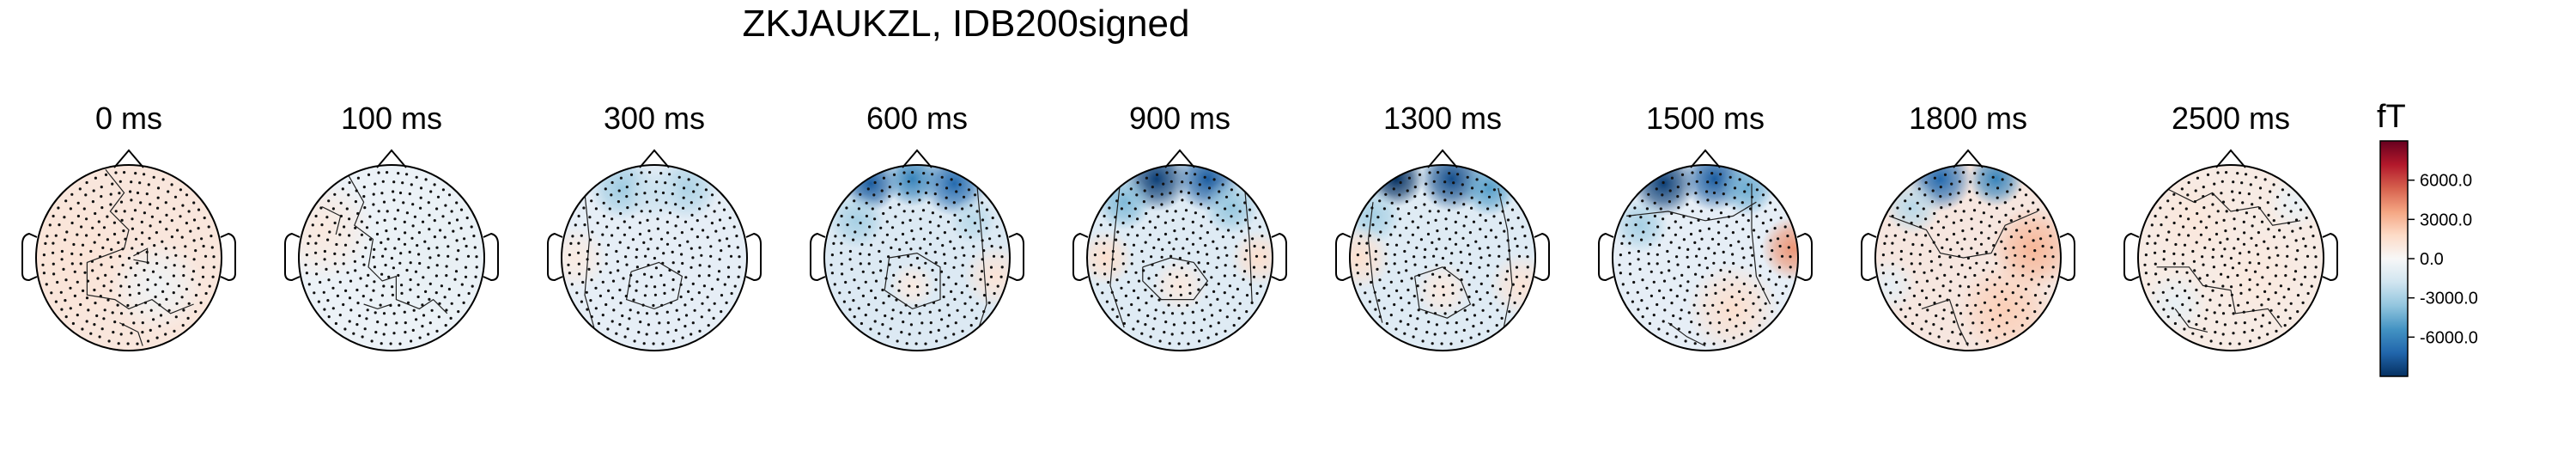 The height and width of the screenshot is (464, 2576). Describe the element at coordinates (2449, 337) in the screenshot. I see `colorbar-tick-label: -6000.0` at that location.